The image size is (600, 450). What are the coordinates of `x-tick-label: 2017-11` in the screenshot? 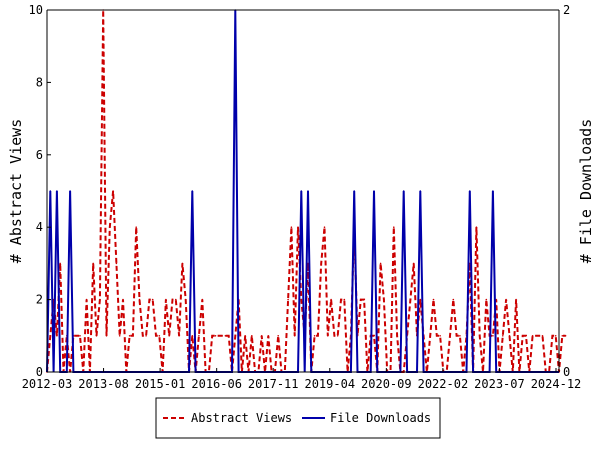 It's located at (273, 384).